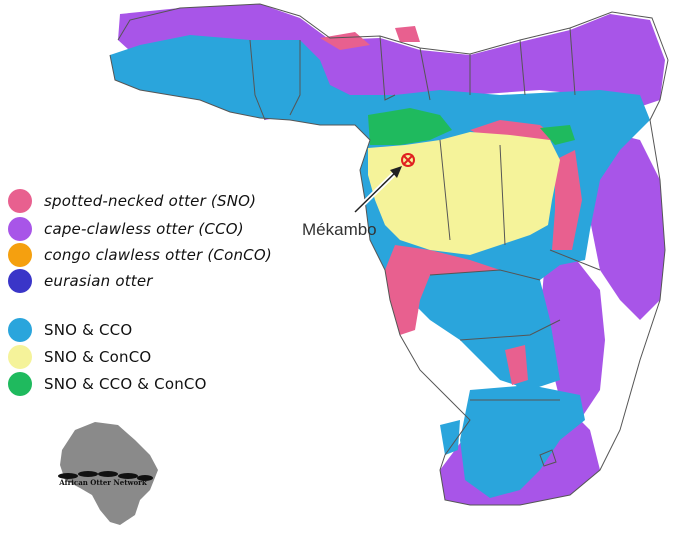  I want to click on mekambo-marker, so click(408, 160).